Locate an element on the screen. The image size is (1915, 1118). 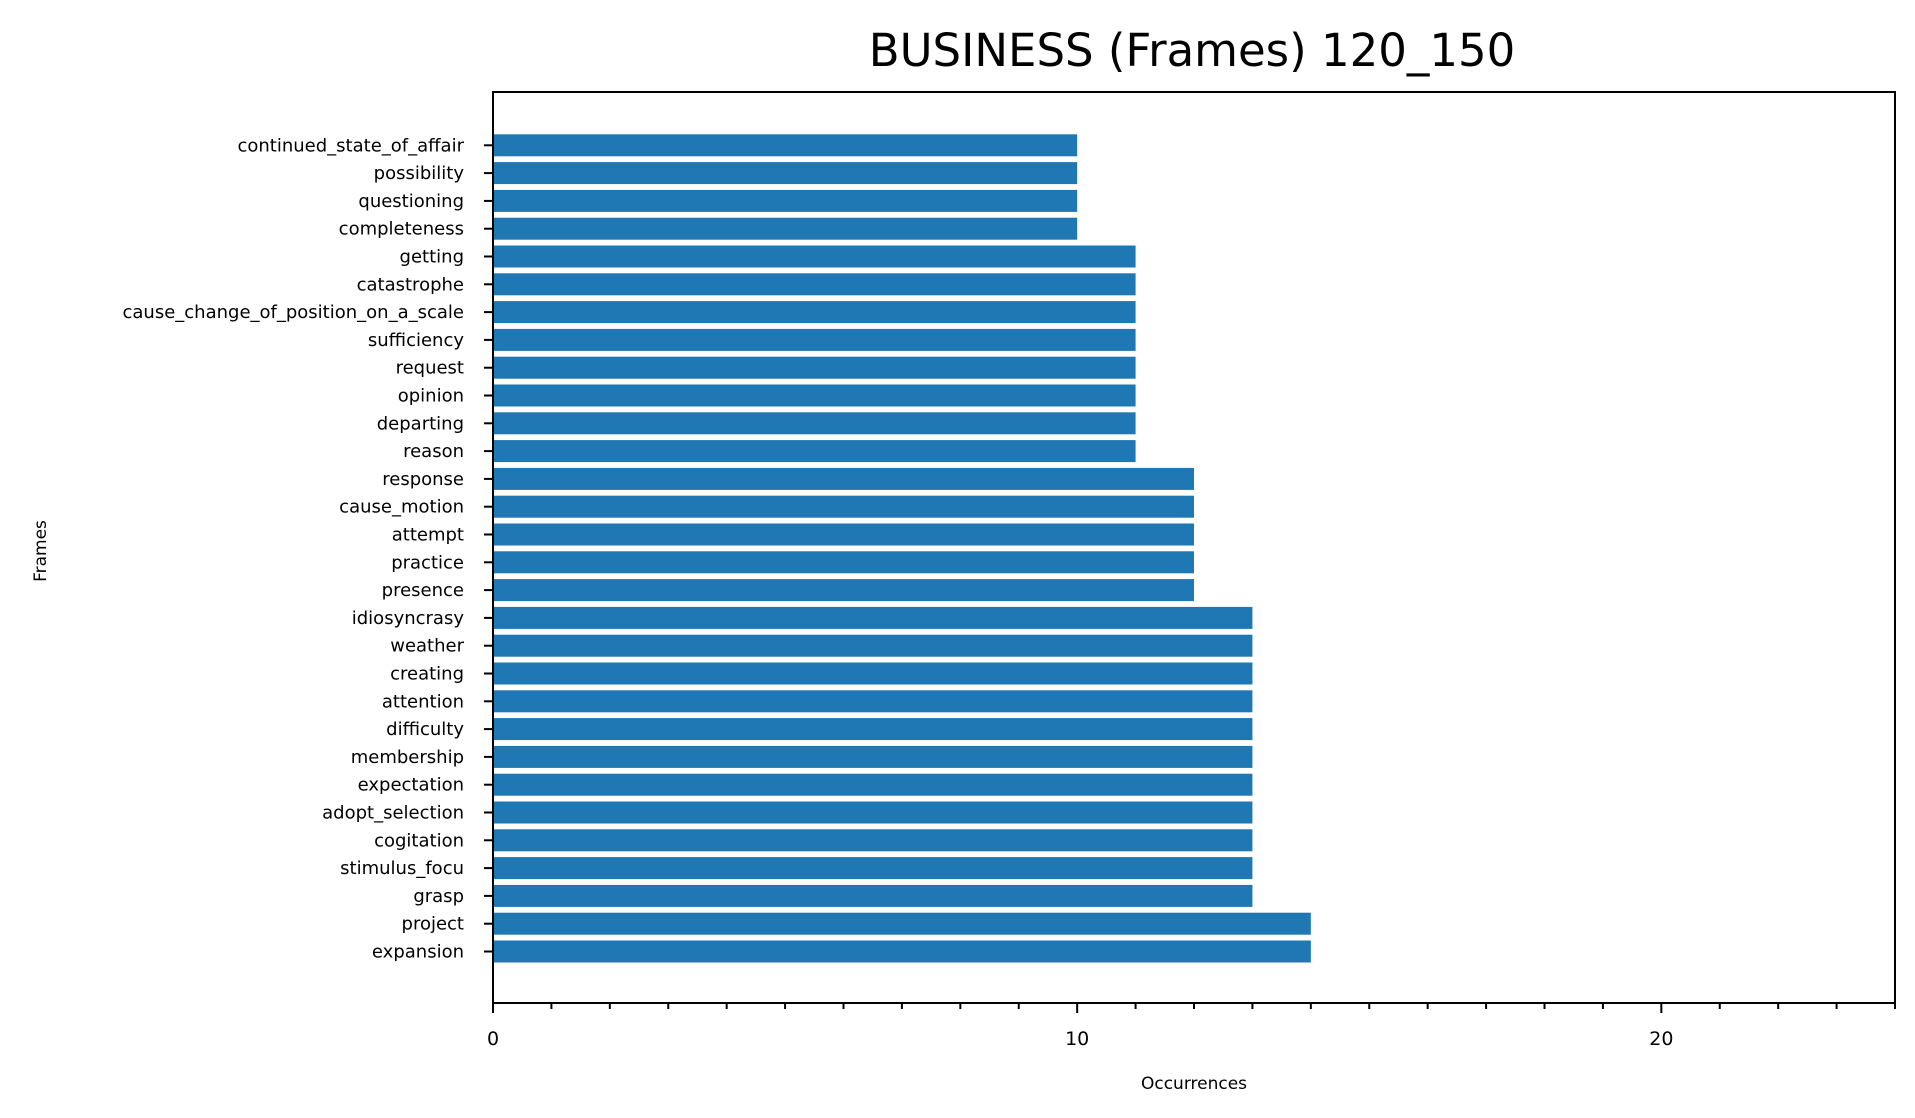
bar-attempt is located at coordinates (843, 534).